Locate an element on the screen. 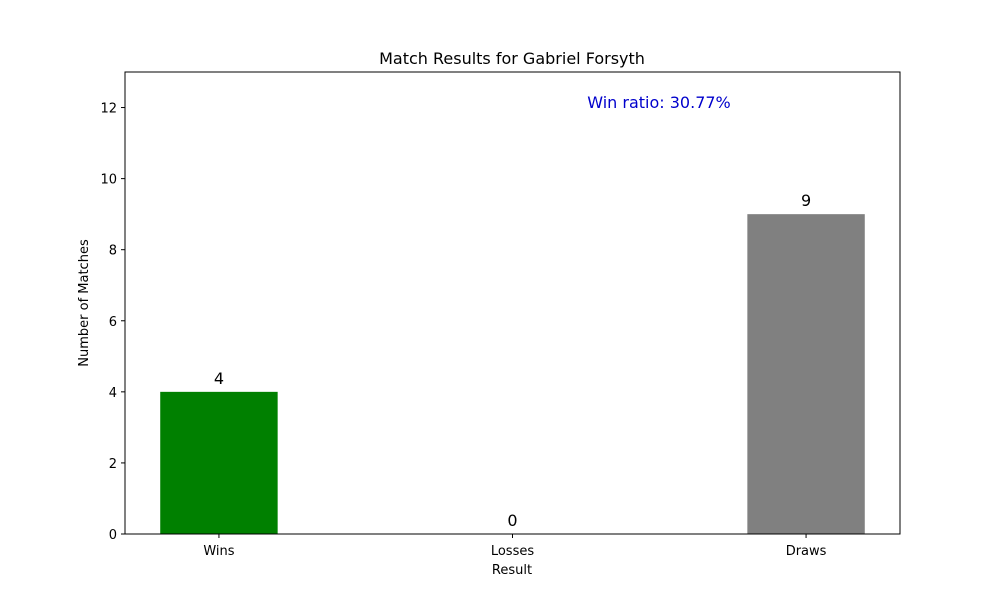 This screenshot has width=1000, height=604. y-axis-label: Number of Matches is located at coordinates (84, 303).